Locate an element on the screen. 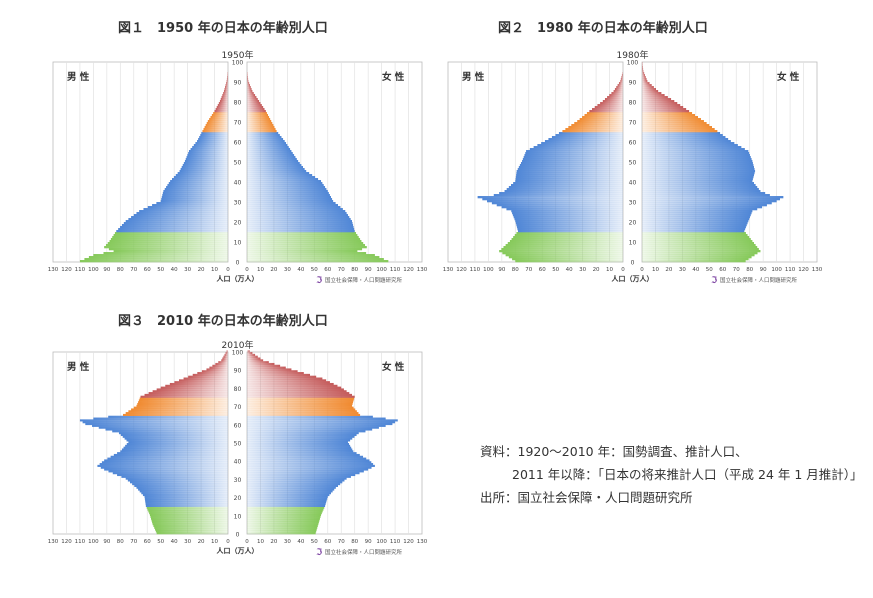  x-tick-label: 30 is located at coordinates (287, 542).